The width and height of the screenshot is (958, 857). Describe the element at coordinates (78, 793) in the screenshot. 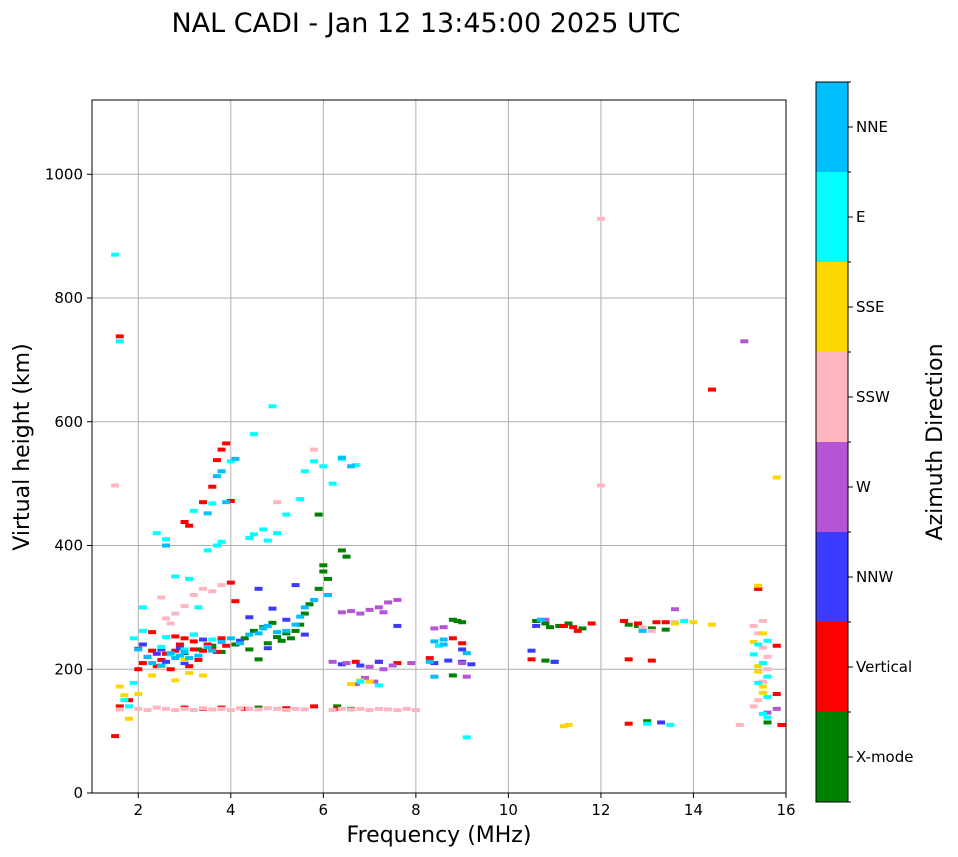

I see `y-tick-label: 0` at that location.